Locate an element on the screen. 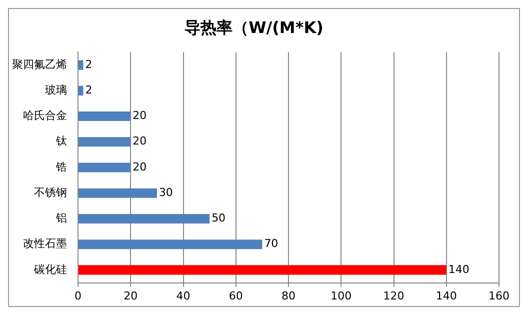 The height and width of the screenshot is (315, 528). y-tick-label: 铝 is located at coordinates (61, 218).